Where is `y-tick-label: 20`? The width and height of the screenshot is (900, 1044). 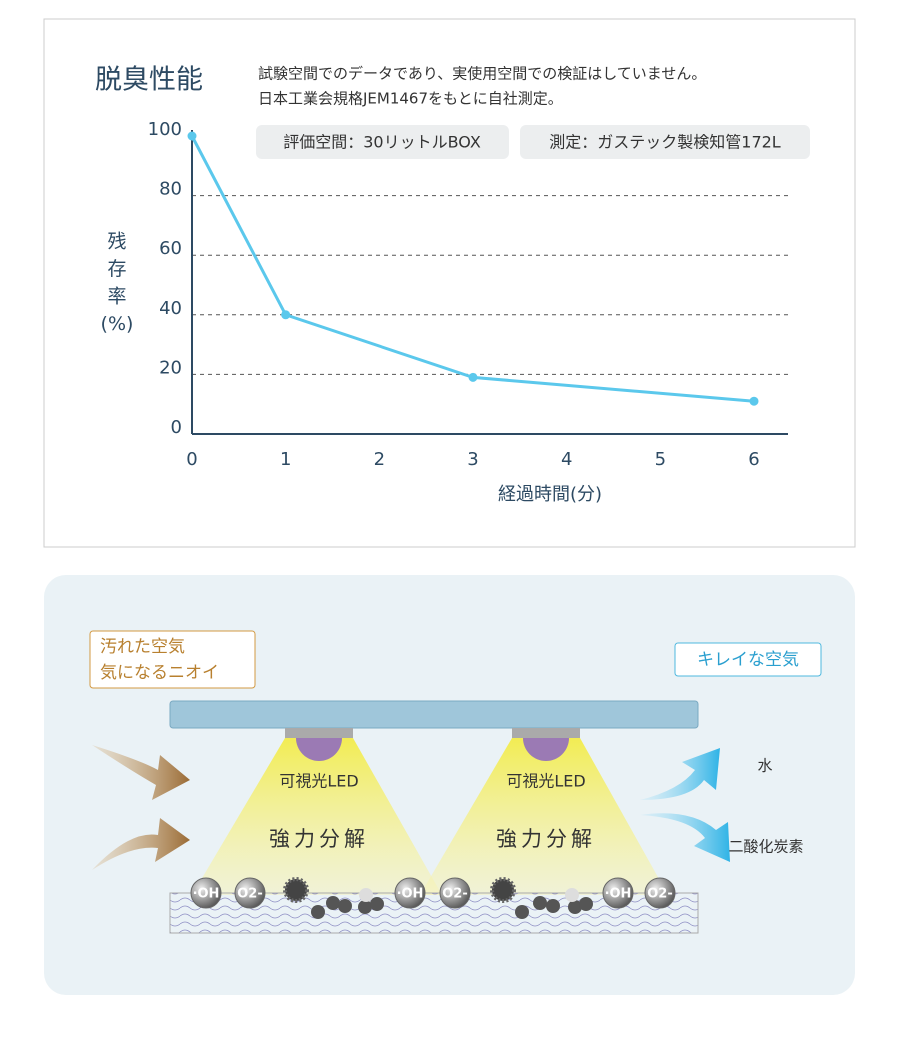
y-tick-label: 20 is located at coordinates (170, 367).